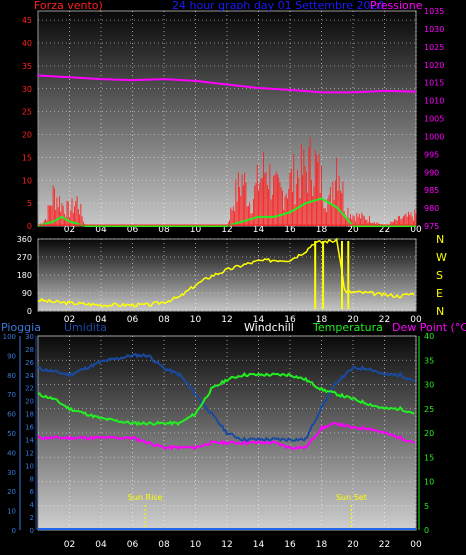 This screenshot has height=555, width=466. I want to click on sunset-label: Sun Set, so click(351, 497).